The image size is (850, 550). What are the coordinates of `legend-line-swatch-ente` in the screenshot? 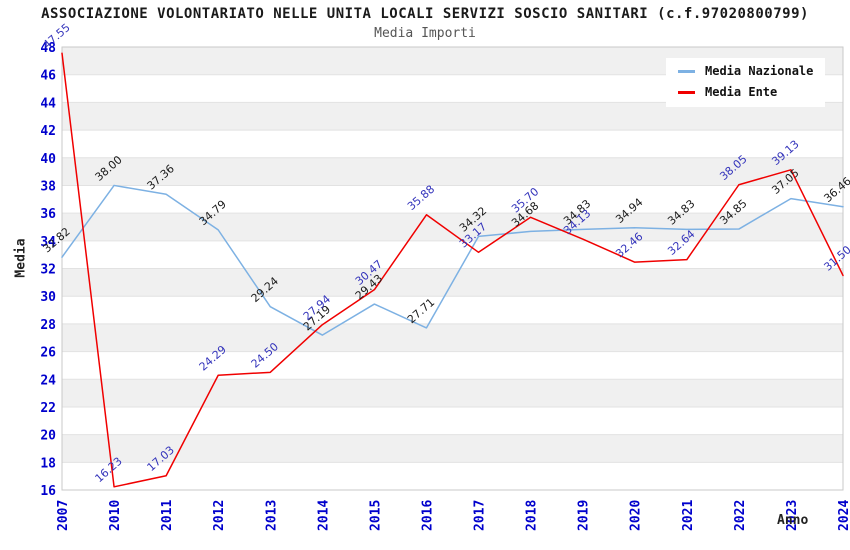 It's located at (686, 92).